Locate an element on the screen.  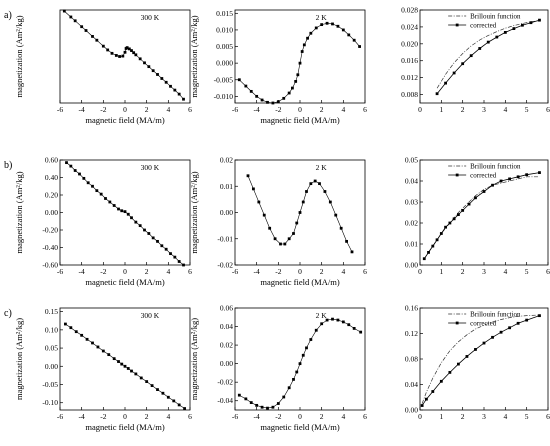
brillouin-curve is located at coordinates (482, 217).